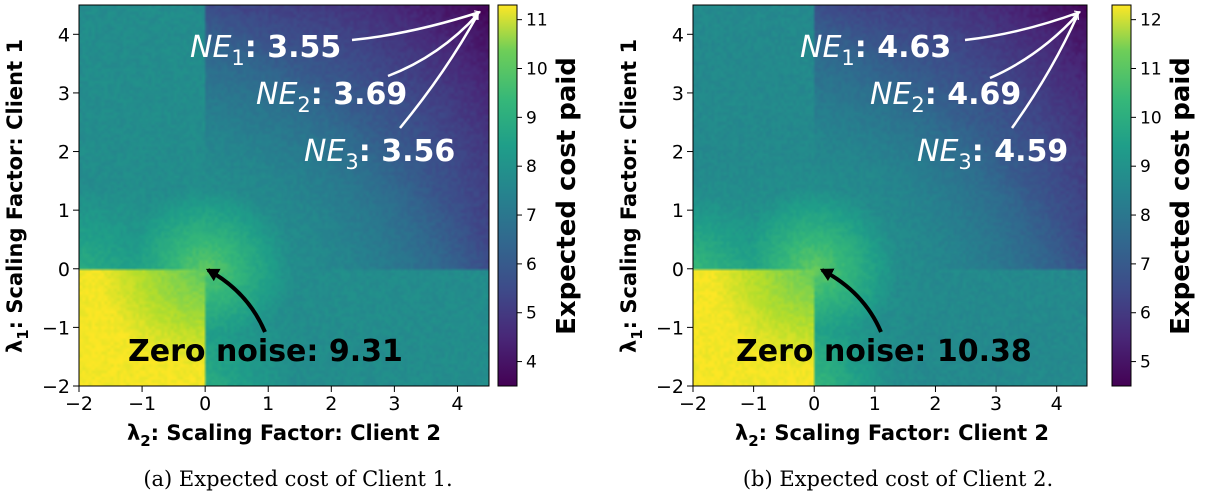  What do you see at coordinates (631, 196) in the screenshot?
I see `y-axis-label-b: λ1: Scaling Factor: Client 1` at bounding box center [631, 196].